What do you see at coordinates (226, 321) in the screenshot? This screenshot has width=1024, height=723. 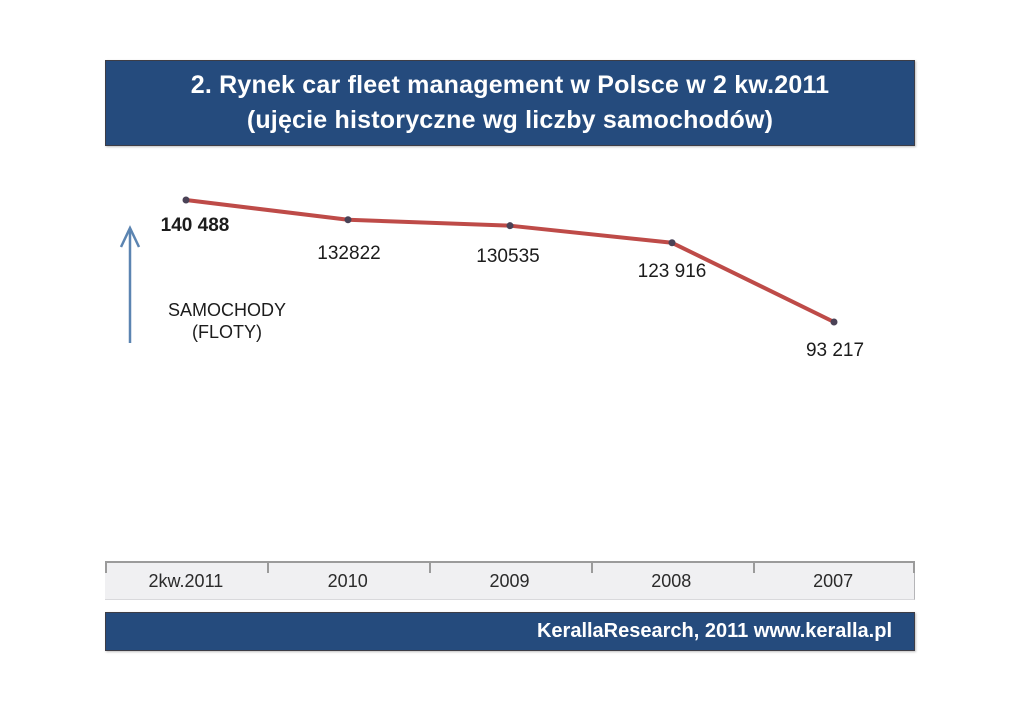 I see `y-axis-label: SAMOCHODY (FLOTY)` at bounding box center [226, 321].